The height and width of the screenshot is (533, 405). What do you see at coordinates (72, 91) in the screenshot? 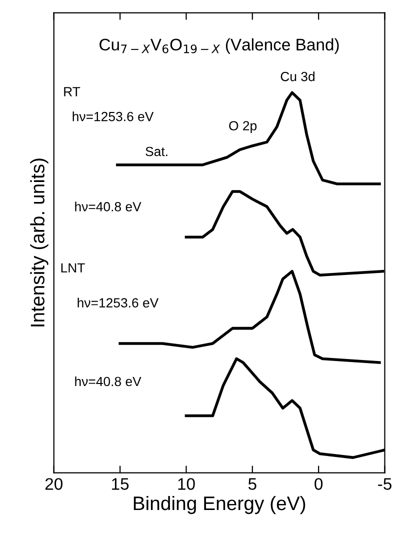
I see `annotation: RT` at bounding box center [72, 91].